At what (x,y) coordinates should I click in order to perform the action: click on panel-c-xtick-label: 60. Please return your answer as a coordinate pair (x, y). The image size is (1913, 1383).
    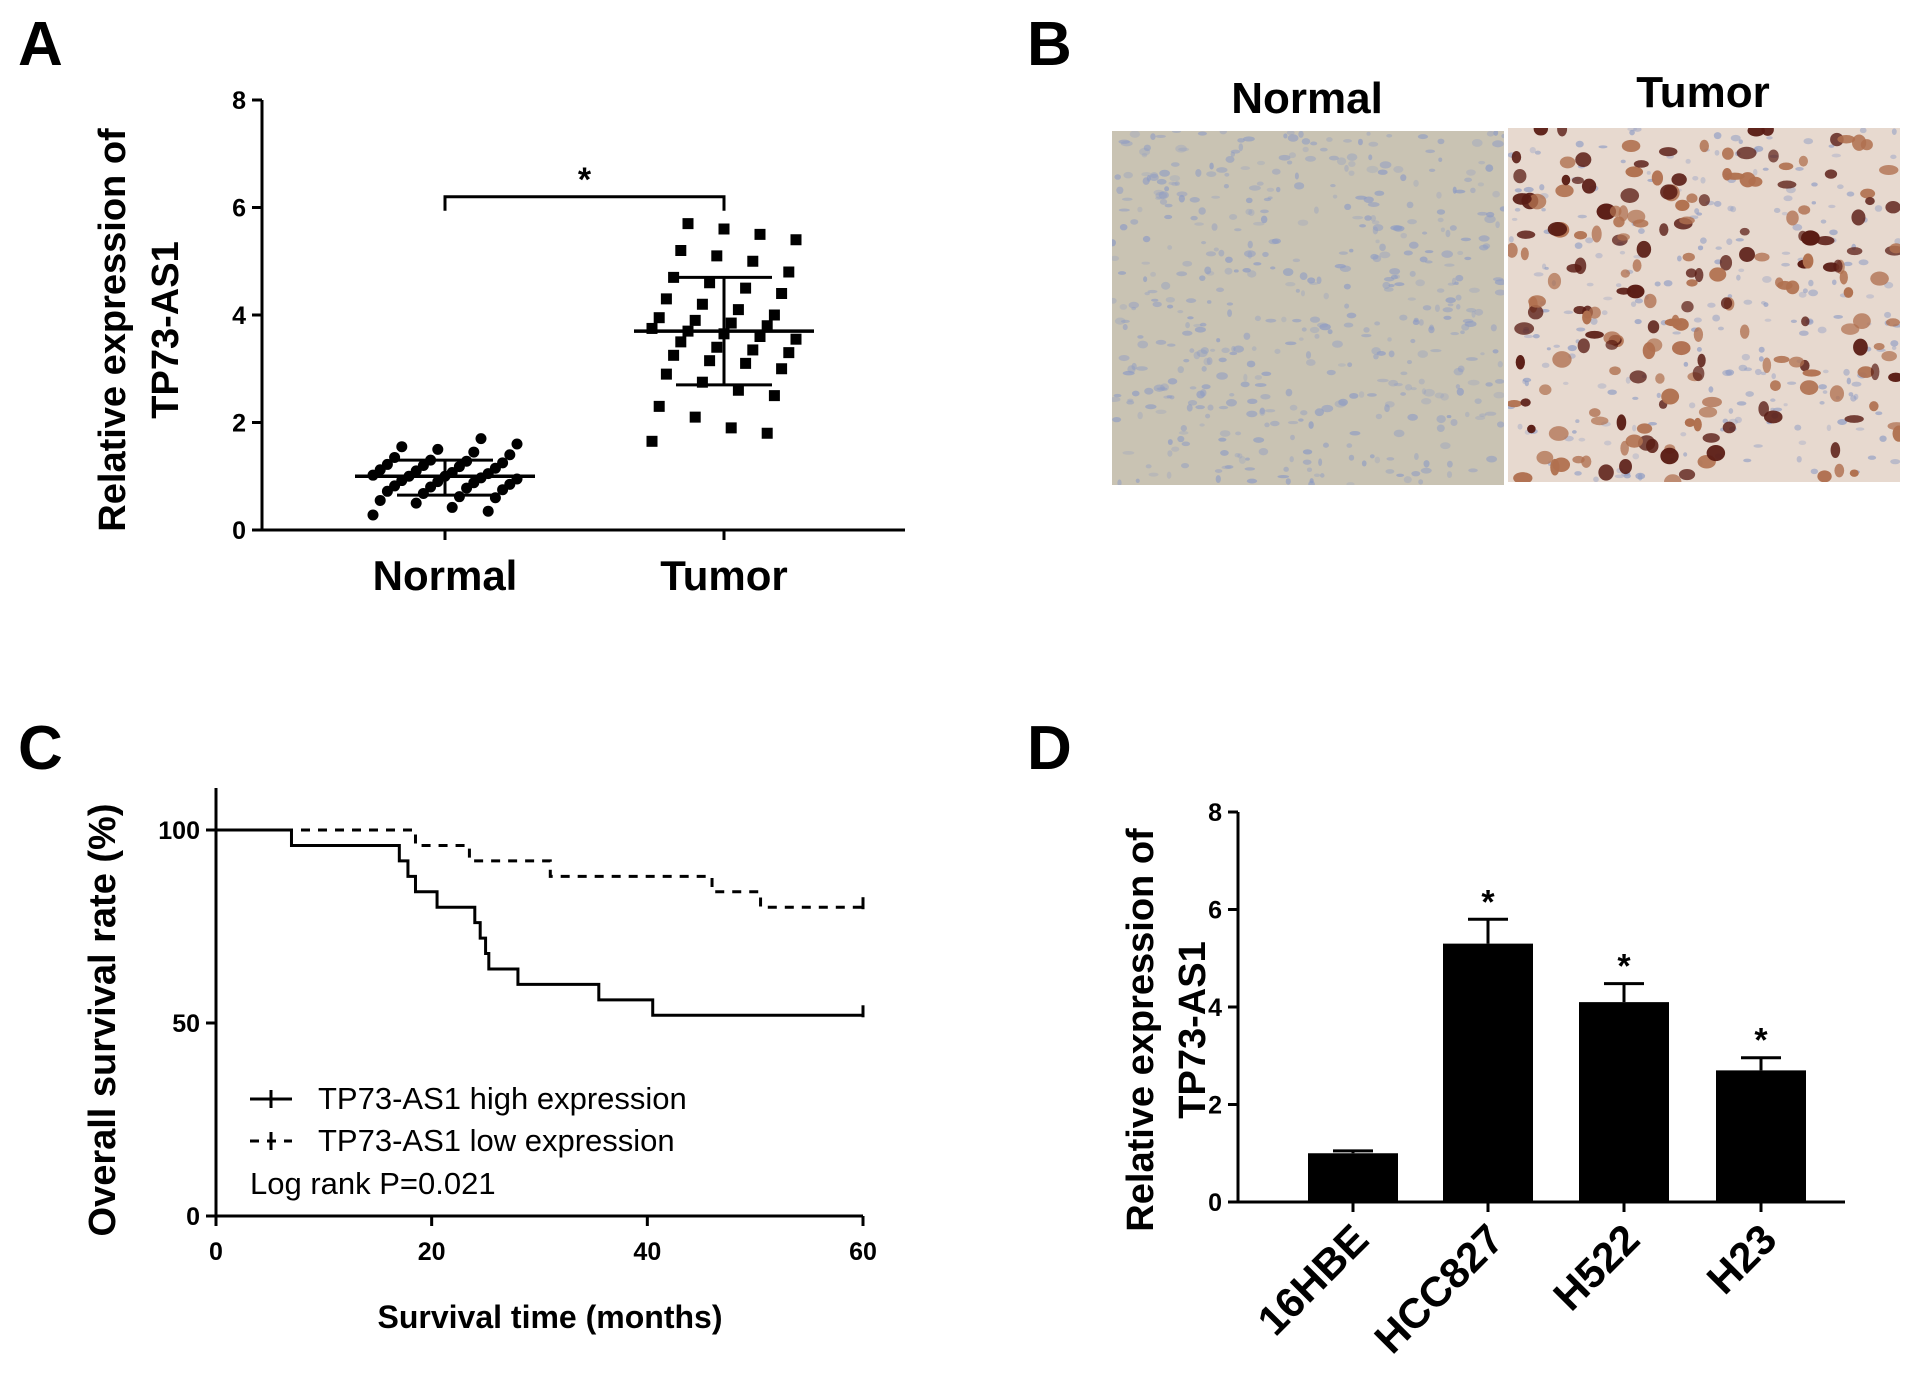
    Looking at the image, I should click on (863, 1252).